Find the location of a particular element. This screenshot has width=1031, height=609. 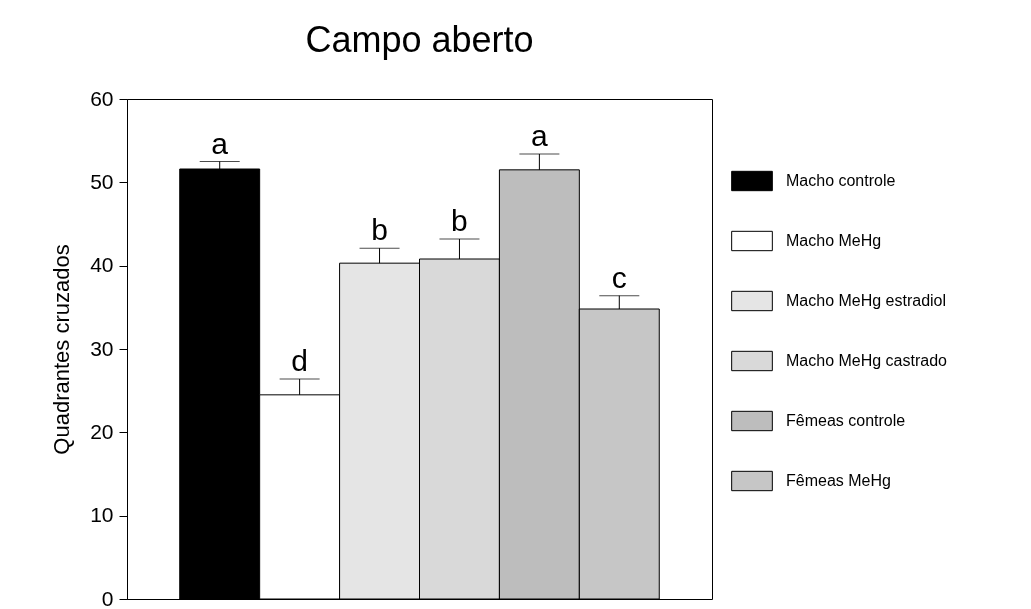

y-tick-label: 30 is located at coordinates (102, 348).